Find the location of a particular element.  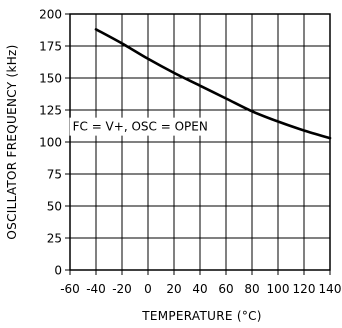

y-tick-label: 175 is located at coordinates (50, 47).